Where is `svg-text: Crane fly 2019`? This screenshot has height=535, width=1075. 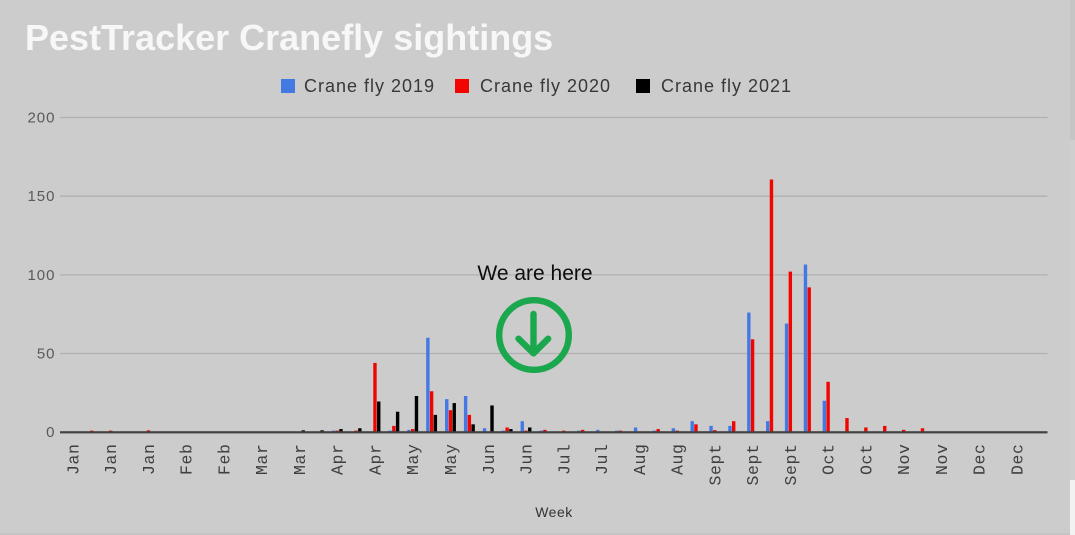 svg-text: Crane fly 2019 is located at coordinates (369, 86).